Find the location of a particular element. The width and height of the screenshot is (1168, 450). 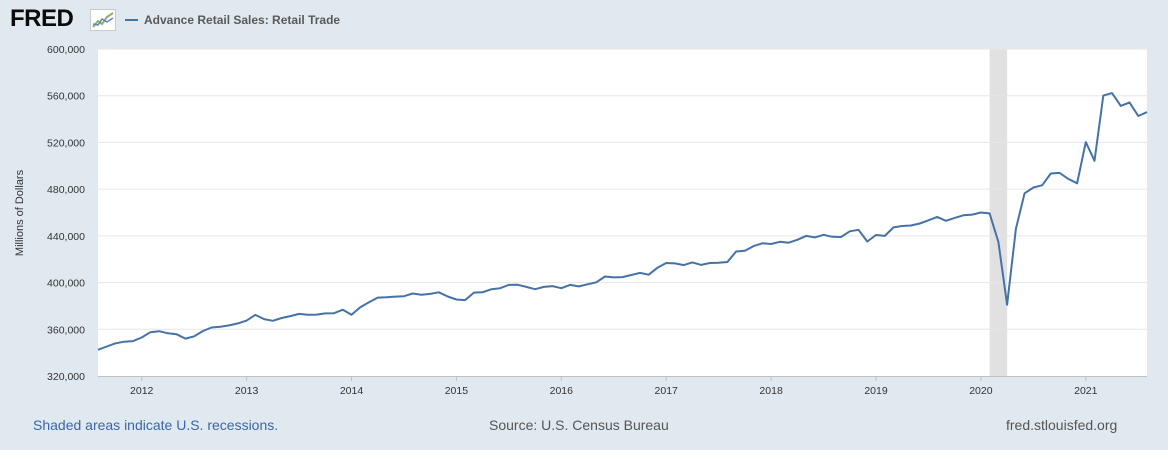

chart-header: FRED Advance Retail Sales: Retail Trade is located at coordinates (584, 21).